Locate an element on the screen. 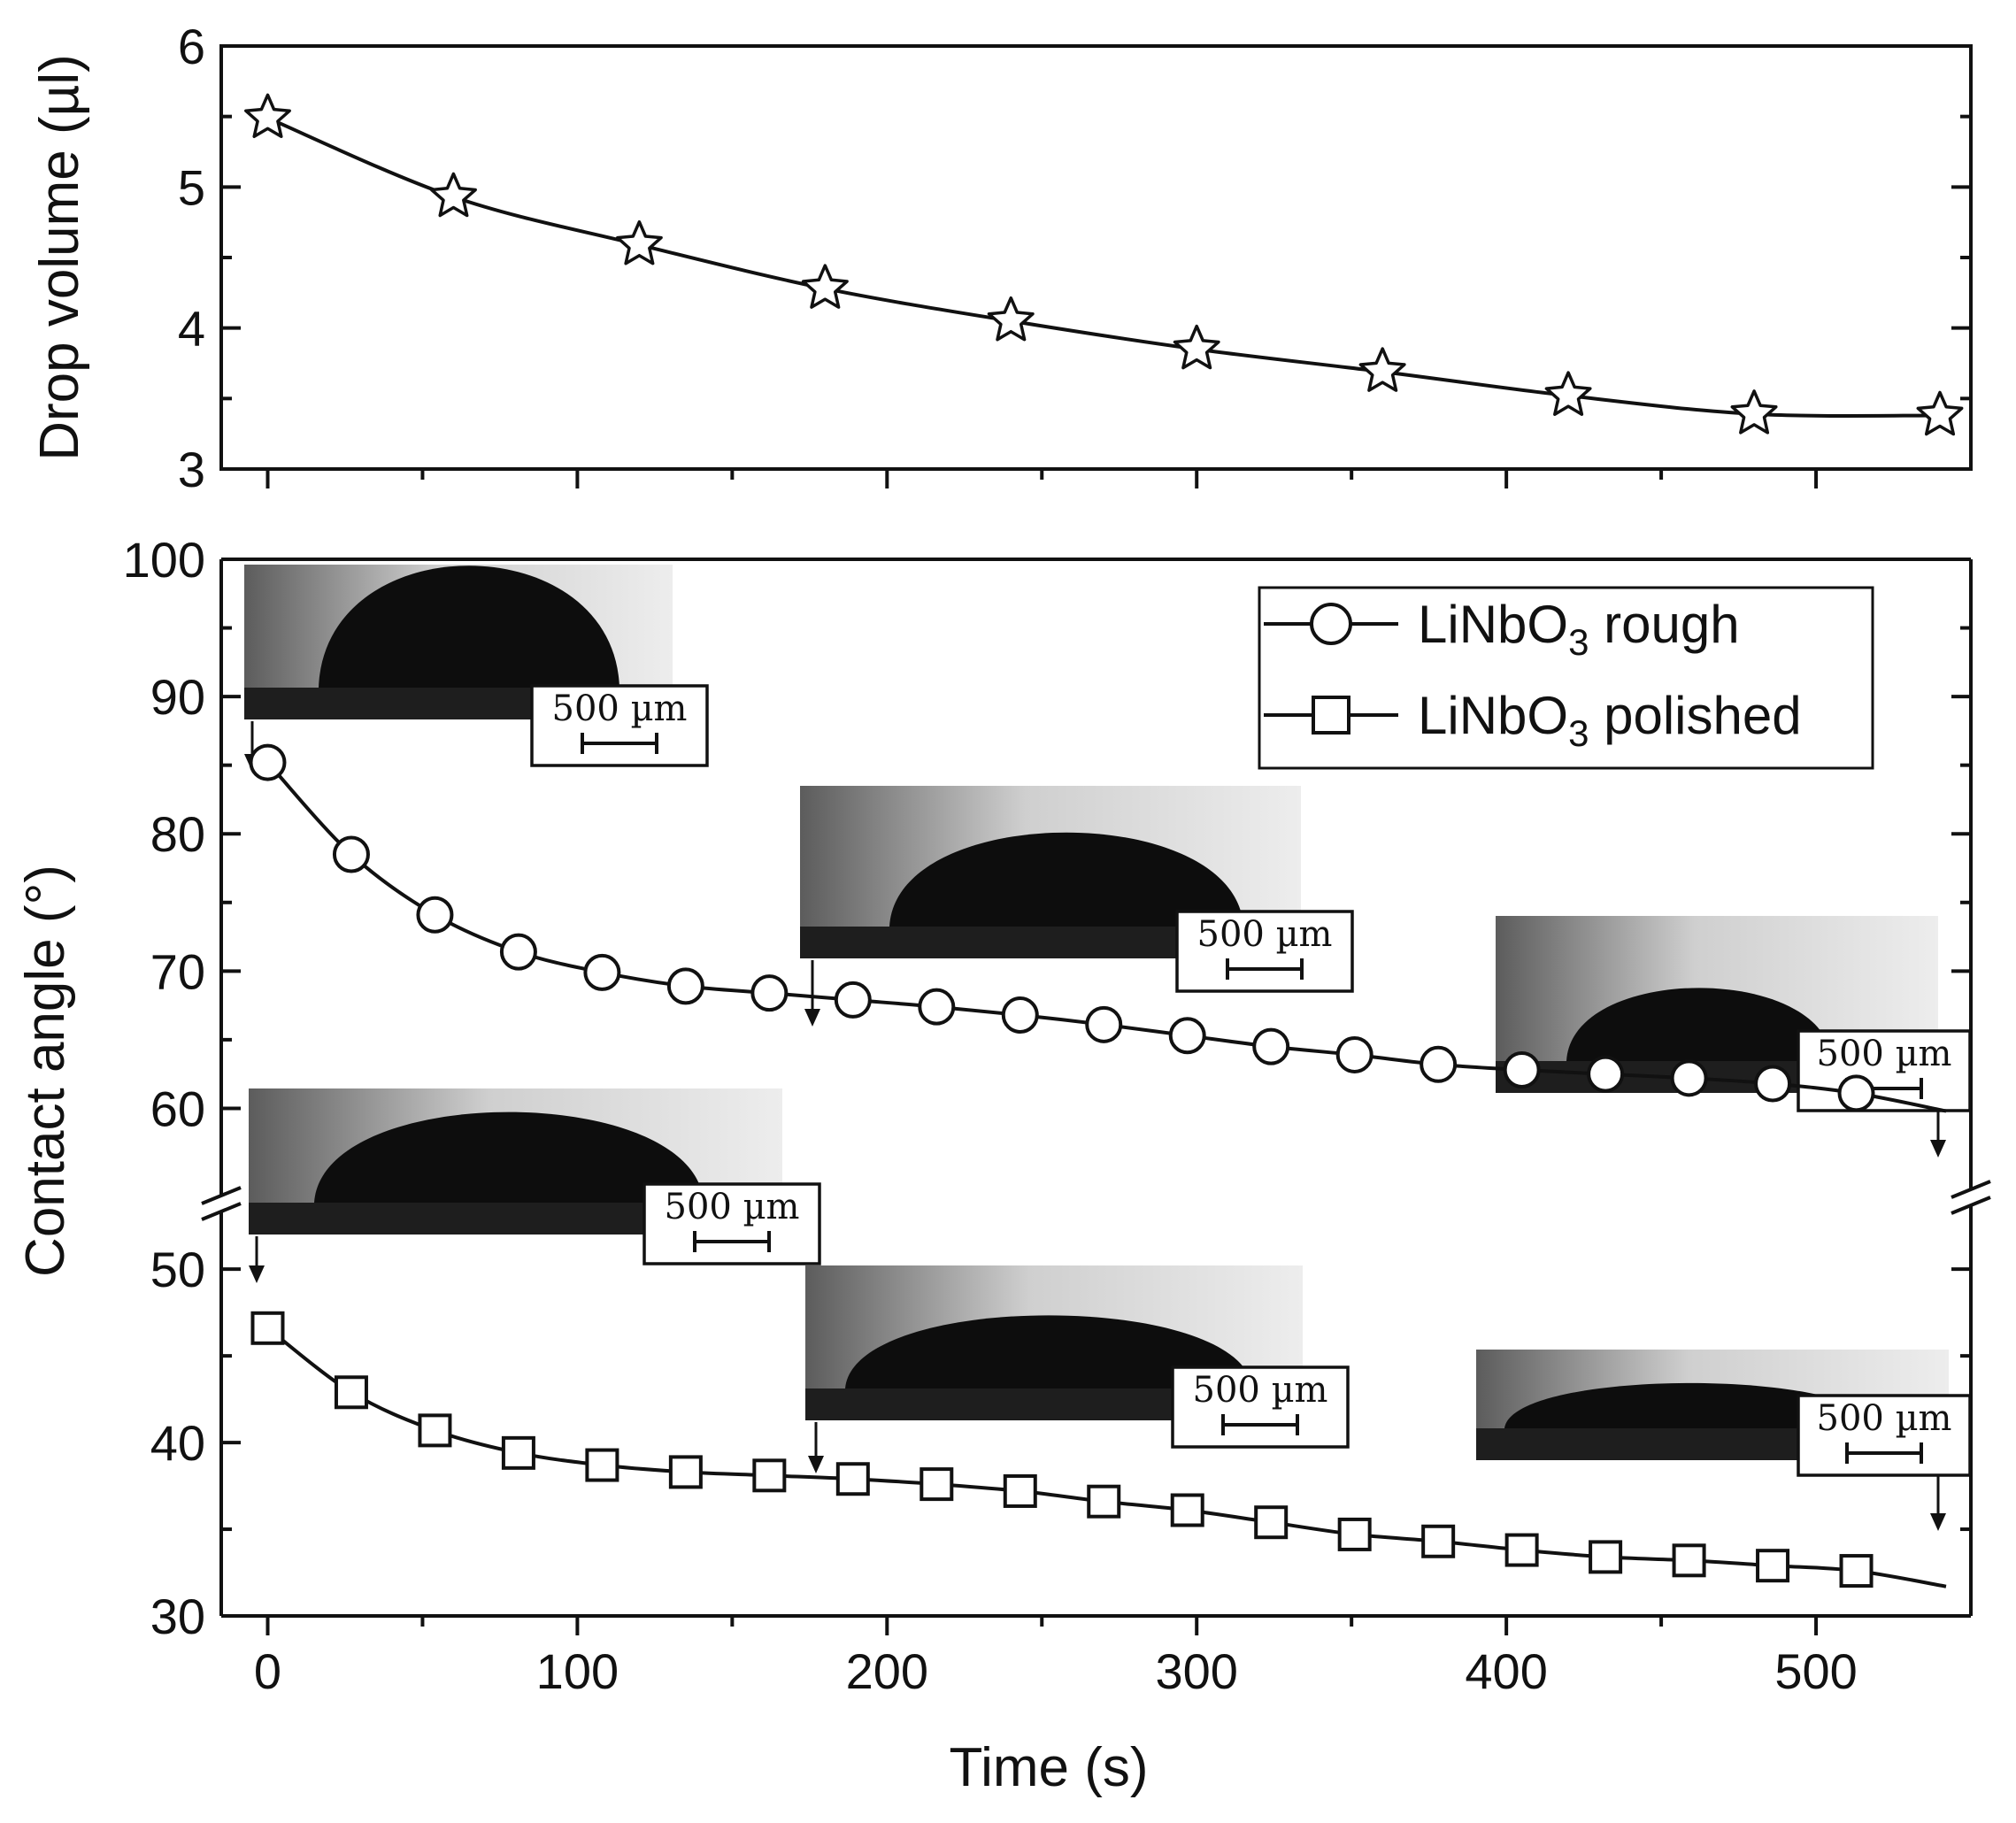 The width and height of the screenshot is (2016, 1823). legend: LiNbO3 rough LiNbO3 polished is located at coordinates (1566, 678).